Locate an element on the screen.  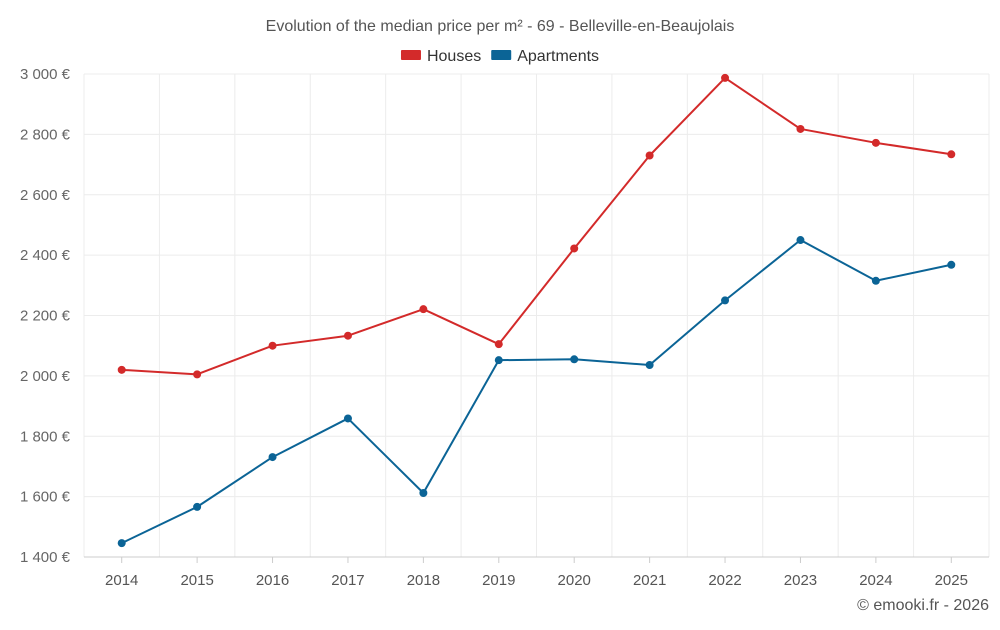
legend-label: Apartments is located at coordinates (558, 56).